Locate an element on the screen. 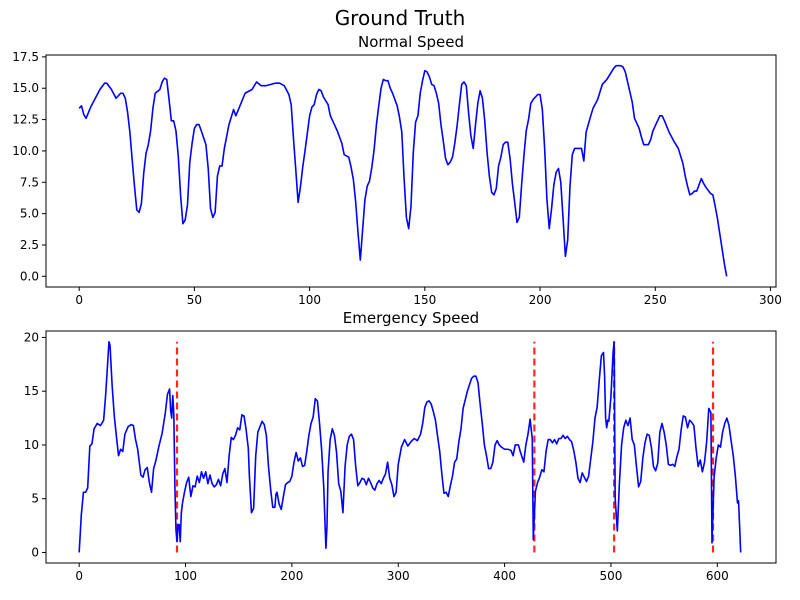 The height and width of the screenshot is (600, 800). y-tick-label: 12.5 is located at coordinates (25, 120).